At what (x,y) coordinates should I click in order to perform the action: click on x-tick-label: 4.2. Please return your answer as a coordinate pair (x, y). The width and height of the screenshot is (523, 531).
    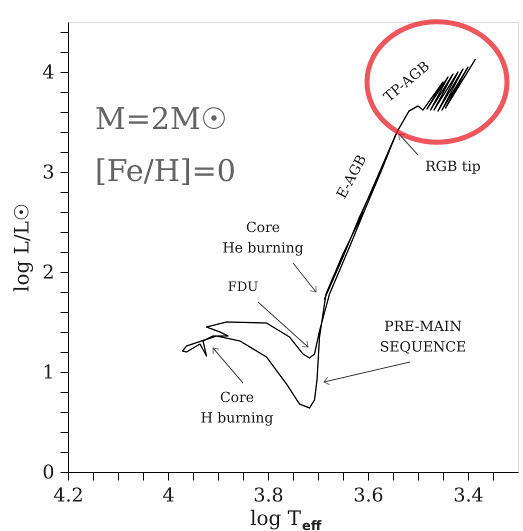
    Looking at the image, I should click on (68, 495).